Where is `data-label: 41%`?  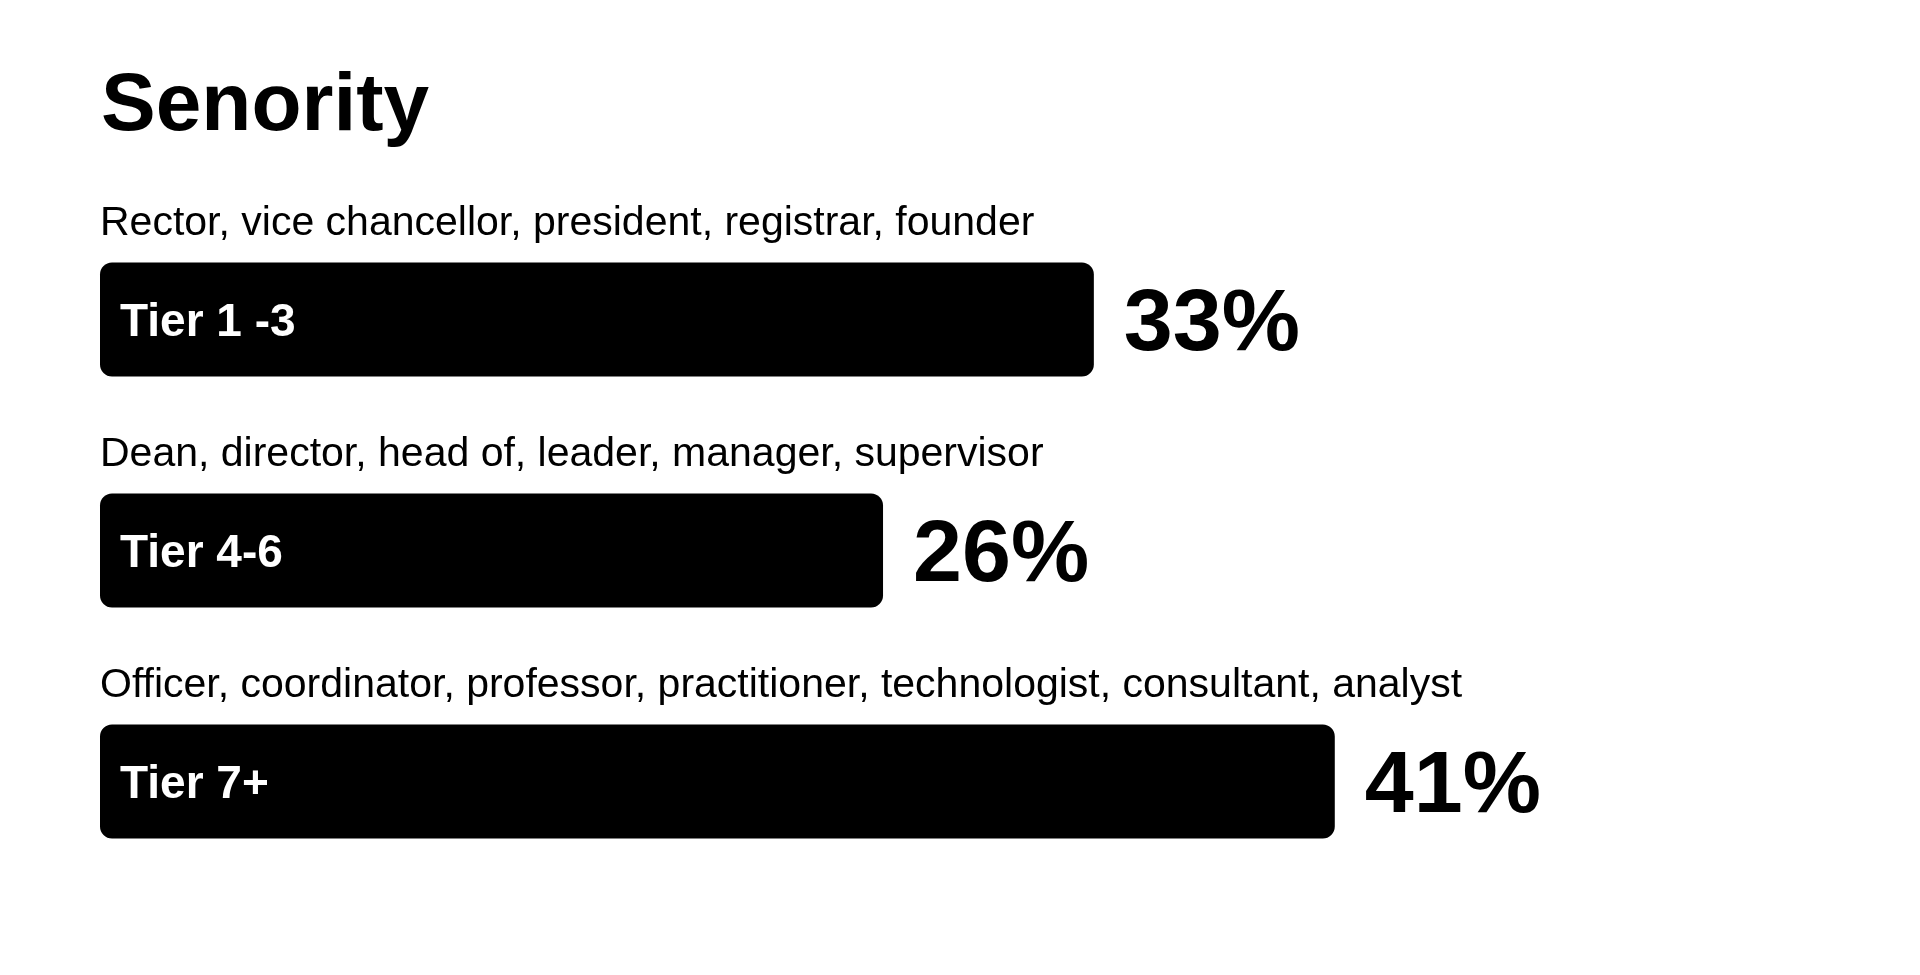
data-label: 41% is located at coordinates (1452, 781).